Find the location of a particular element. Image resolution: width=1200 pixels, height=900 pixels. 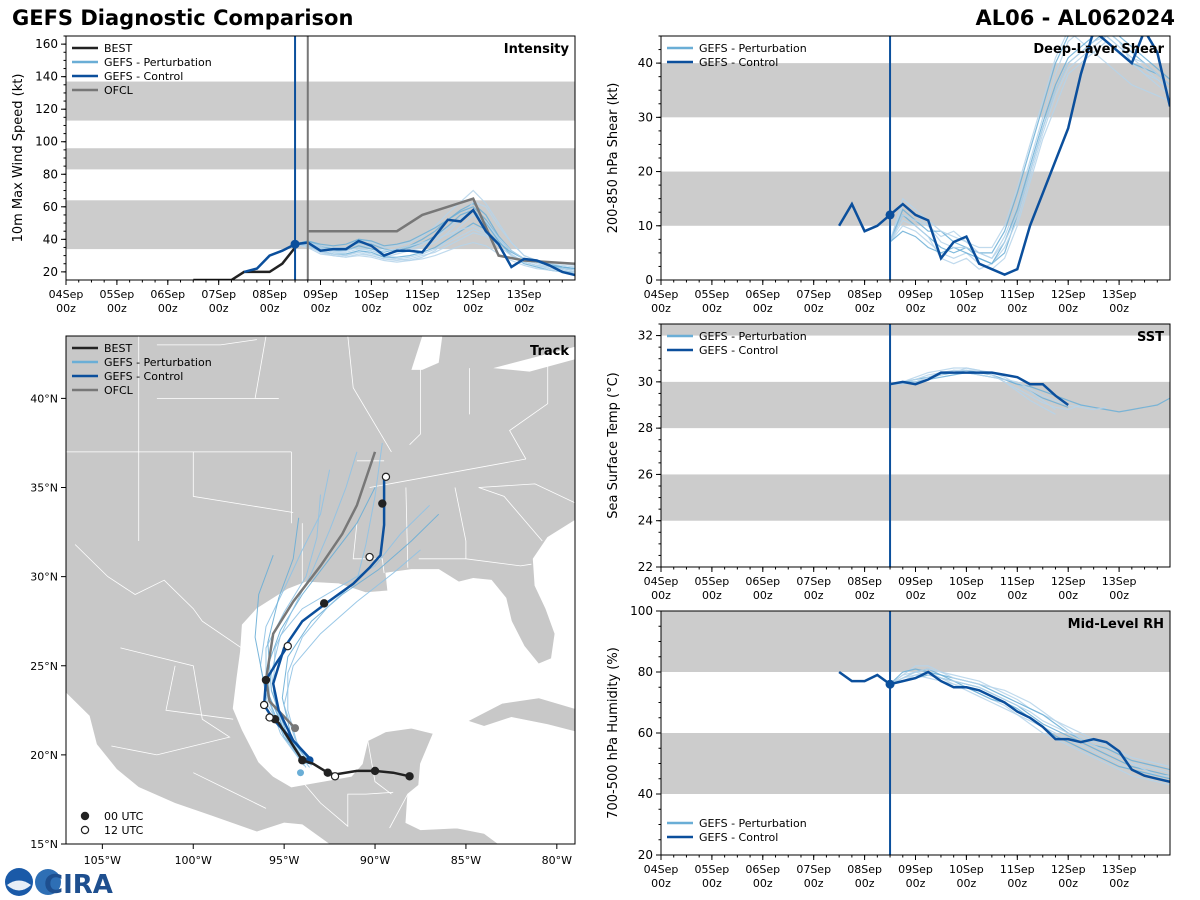

lat-tick-label: 30°N is located at coordinates (44, 577).